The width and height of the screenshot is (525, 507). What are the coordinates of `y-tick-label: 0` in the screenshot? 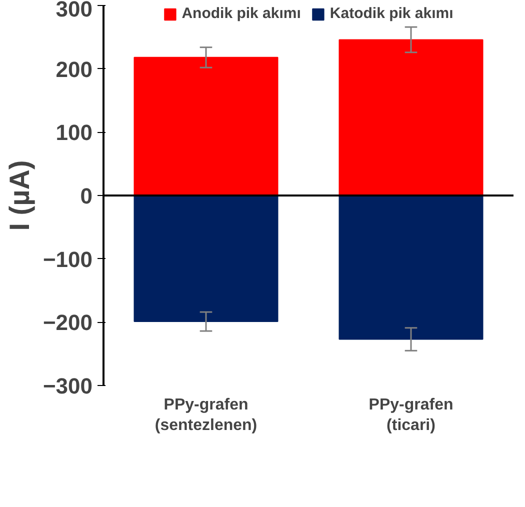 It's located at (86, 196).